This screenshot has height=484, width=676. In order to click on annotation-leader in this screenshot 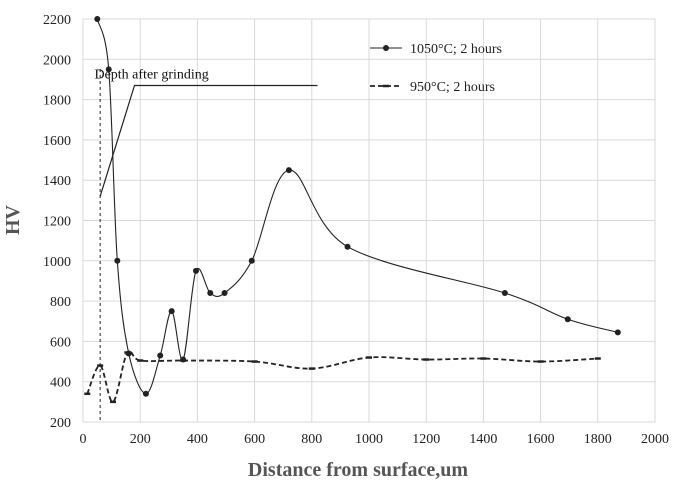, I will do `click(208, 140)`.